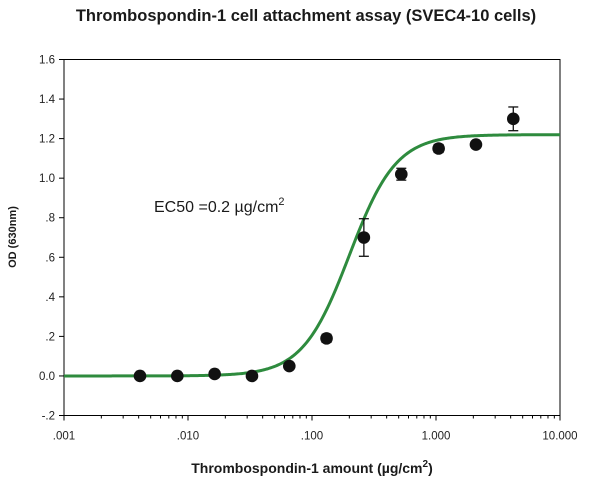 This screenshot has width=602, height=480. Describe the element at coordinates (47, 100) in the screenshot. I see `y-tick-label: 1.4` at that location.